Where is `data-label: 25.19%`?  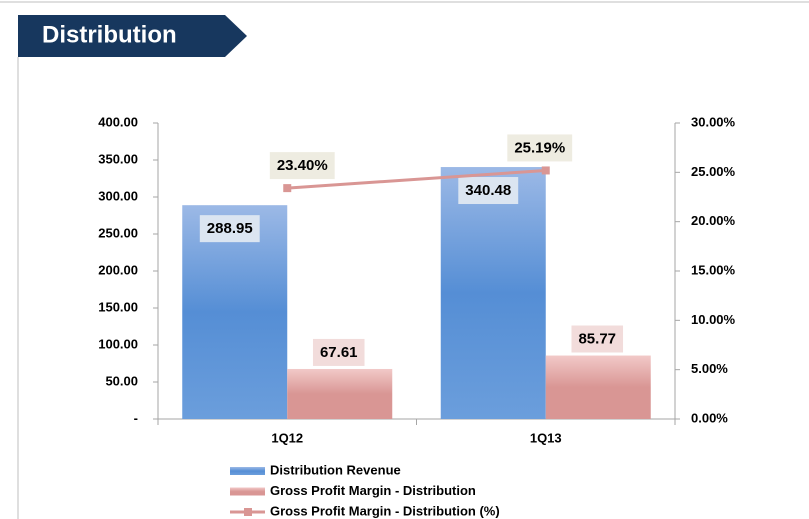 data-label: 25.19% is located at coordinates (539, 147).